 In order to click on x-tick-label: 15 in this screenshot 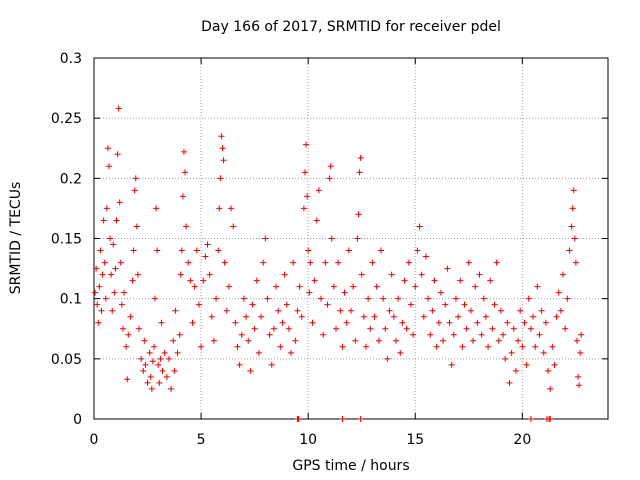, I will do `click(415, 440)`.